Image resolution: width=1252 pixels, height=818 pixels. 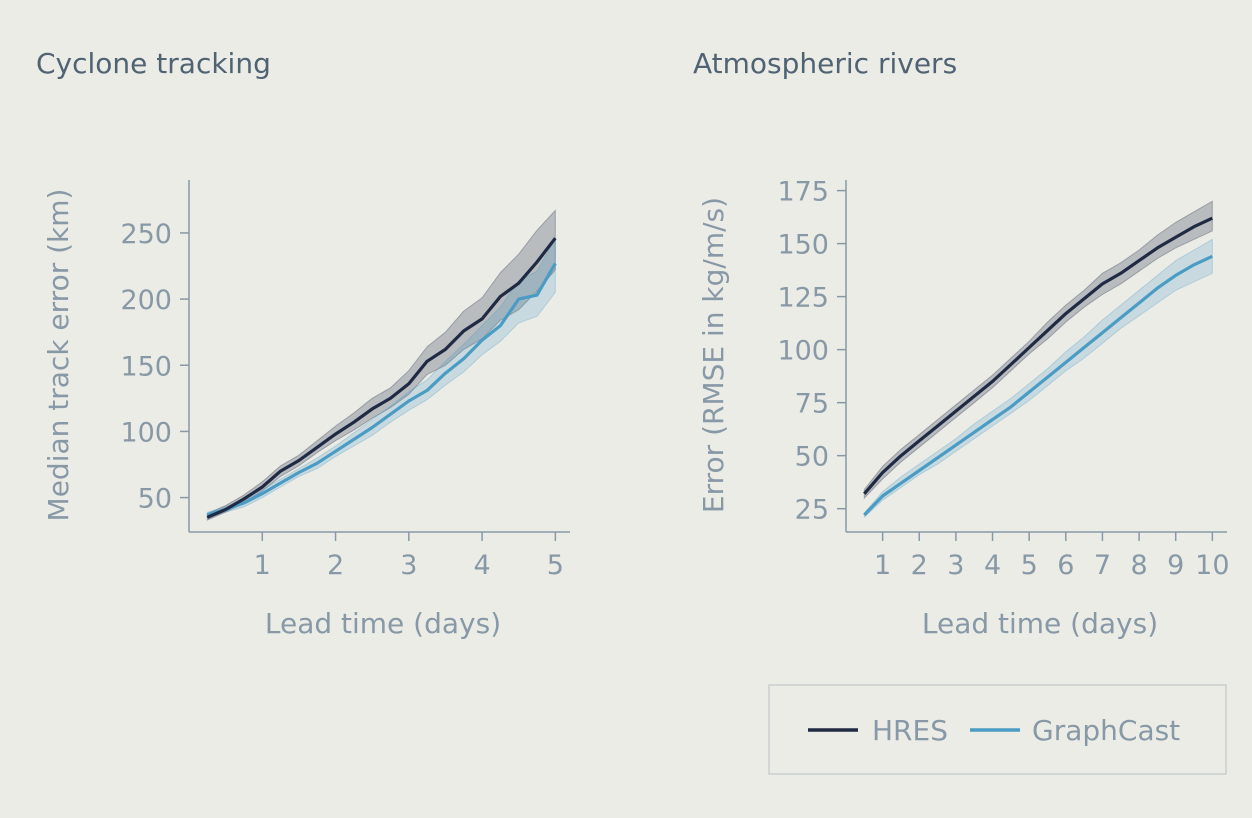 I want to click on cyclone-x-tick-label: 3, so click(x=408, y=565).